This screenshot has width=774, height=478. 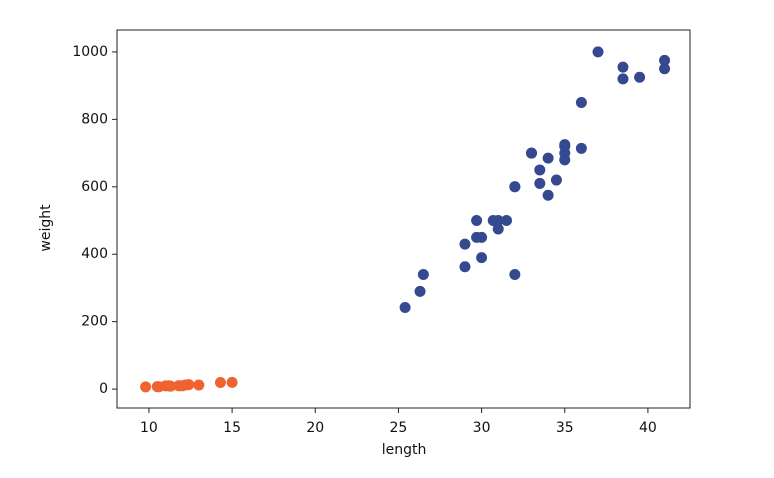 I want to click on y-axis-label: weight, so click(x=46, y=228).